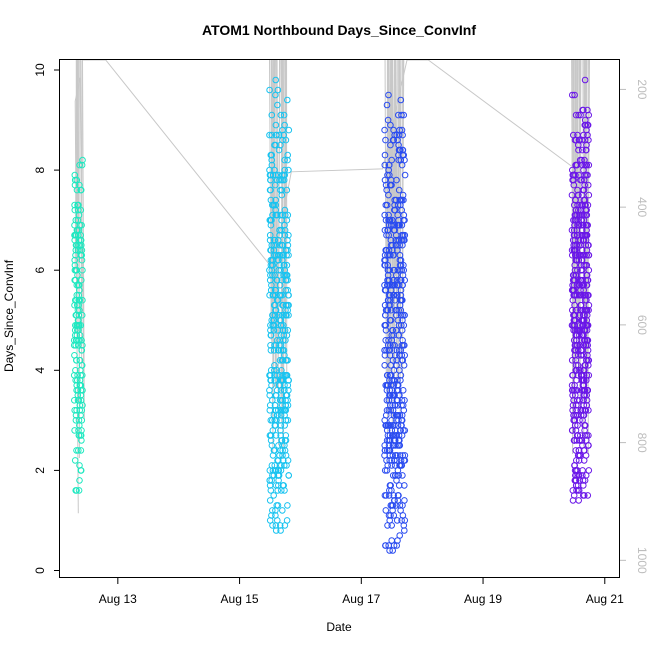  I want to click on y-axis-title: Days_Since_ConvInf, so click(9, 315).